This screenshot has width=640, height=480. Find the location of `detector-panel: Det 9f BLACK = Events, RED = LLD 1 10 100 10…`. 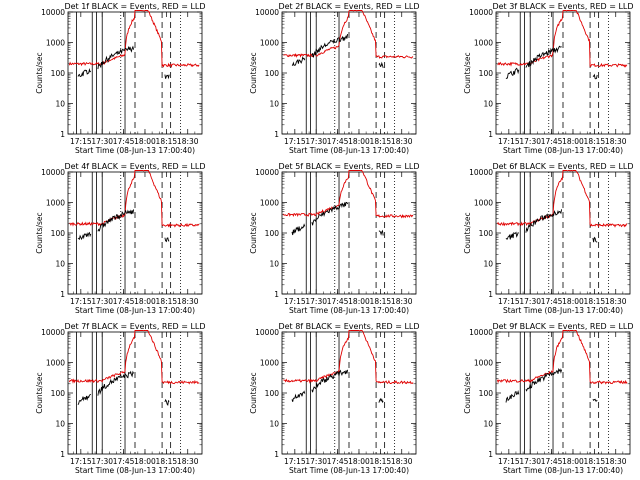

detector-panel: Det 9f BLACK = Events, RED = LLD 1 10 100 10… is located at coordinates (548, 398).